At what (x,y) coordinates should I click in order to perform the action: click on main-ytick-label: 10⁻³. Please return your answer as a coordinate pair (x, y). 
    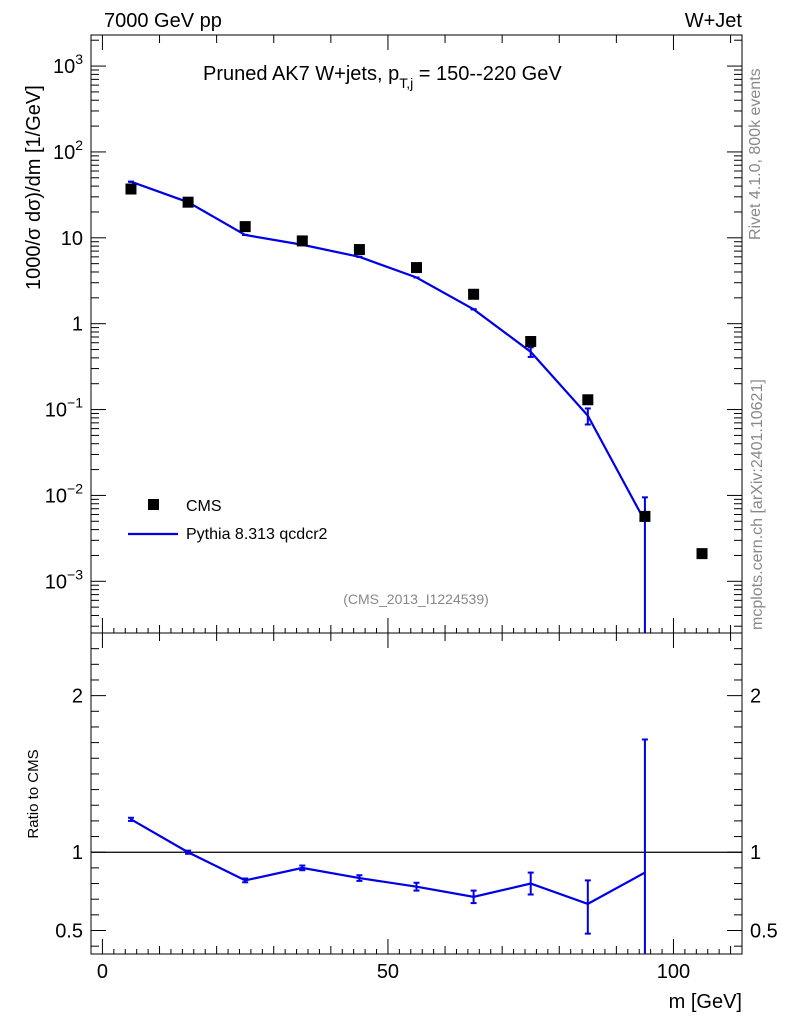
    Looking at the image, I should click on (64, 579).